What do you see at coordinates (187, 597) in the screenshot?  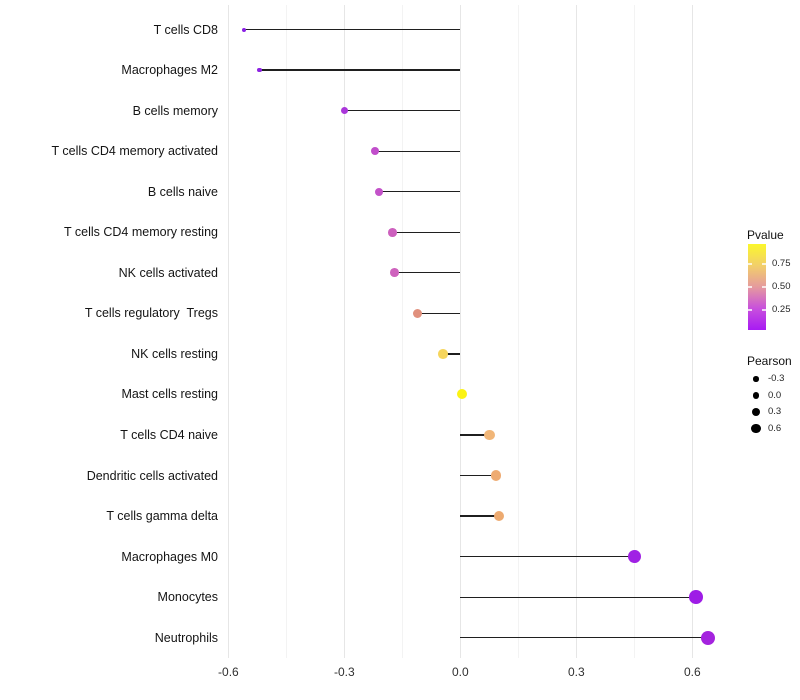 I see `y-axis-label: Monocytes` at bounding box center [187, 597].